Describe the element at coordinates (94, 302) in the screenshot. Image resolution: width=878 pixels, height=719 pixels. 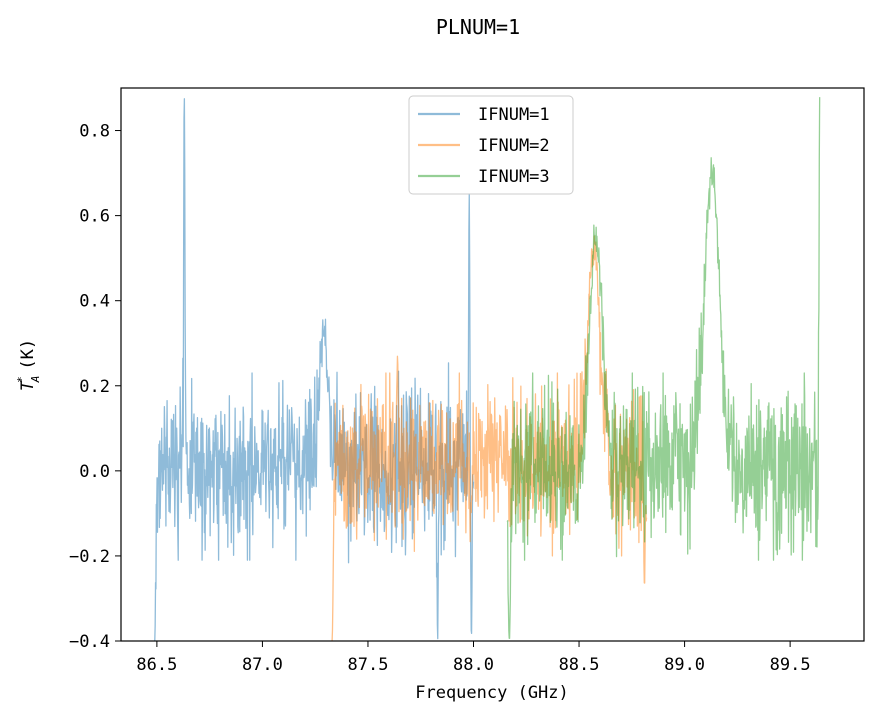
I see `y-tick-label: 0.4` at that location.